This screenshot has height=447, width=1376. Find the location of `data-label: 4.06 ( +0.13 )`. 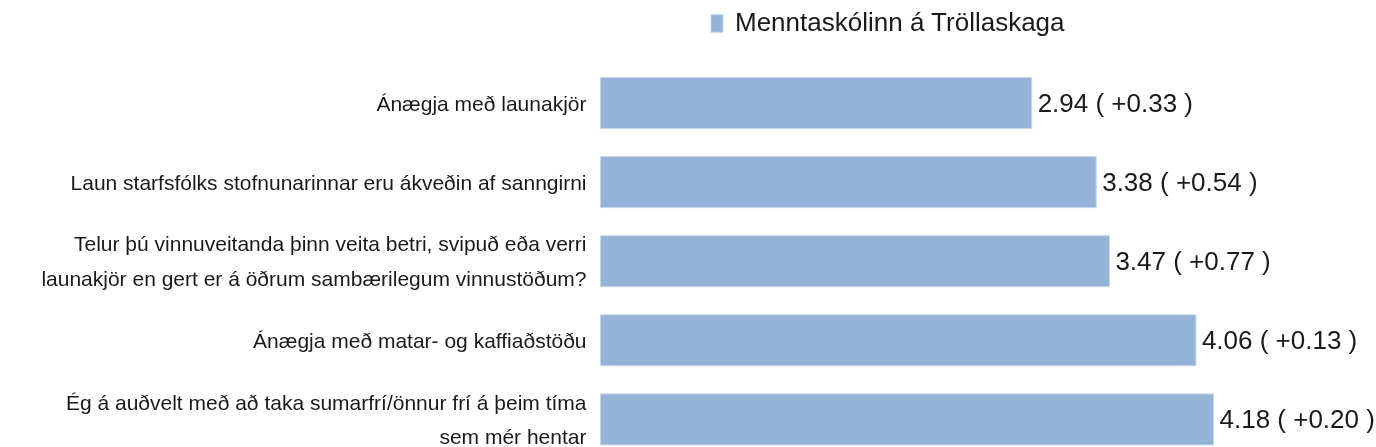

data-label: 4.06 ( +0.13 ) is located at coordinates (1279, 340).